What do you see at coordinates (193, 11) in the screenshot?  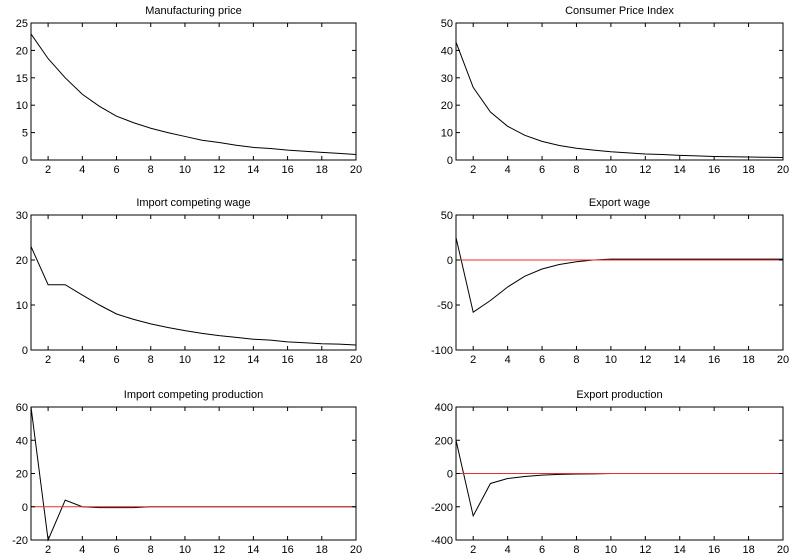 I see `chart-title: Manufacturing price` at bounding box center [193, 11].